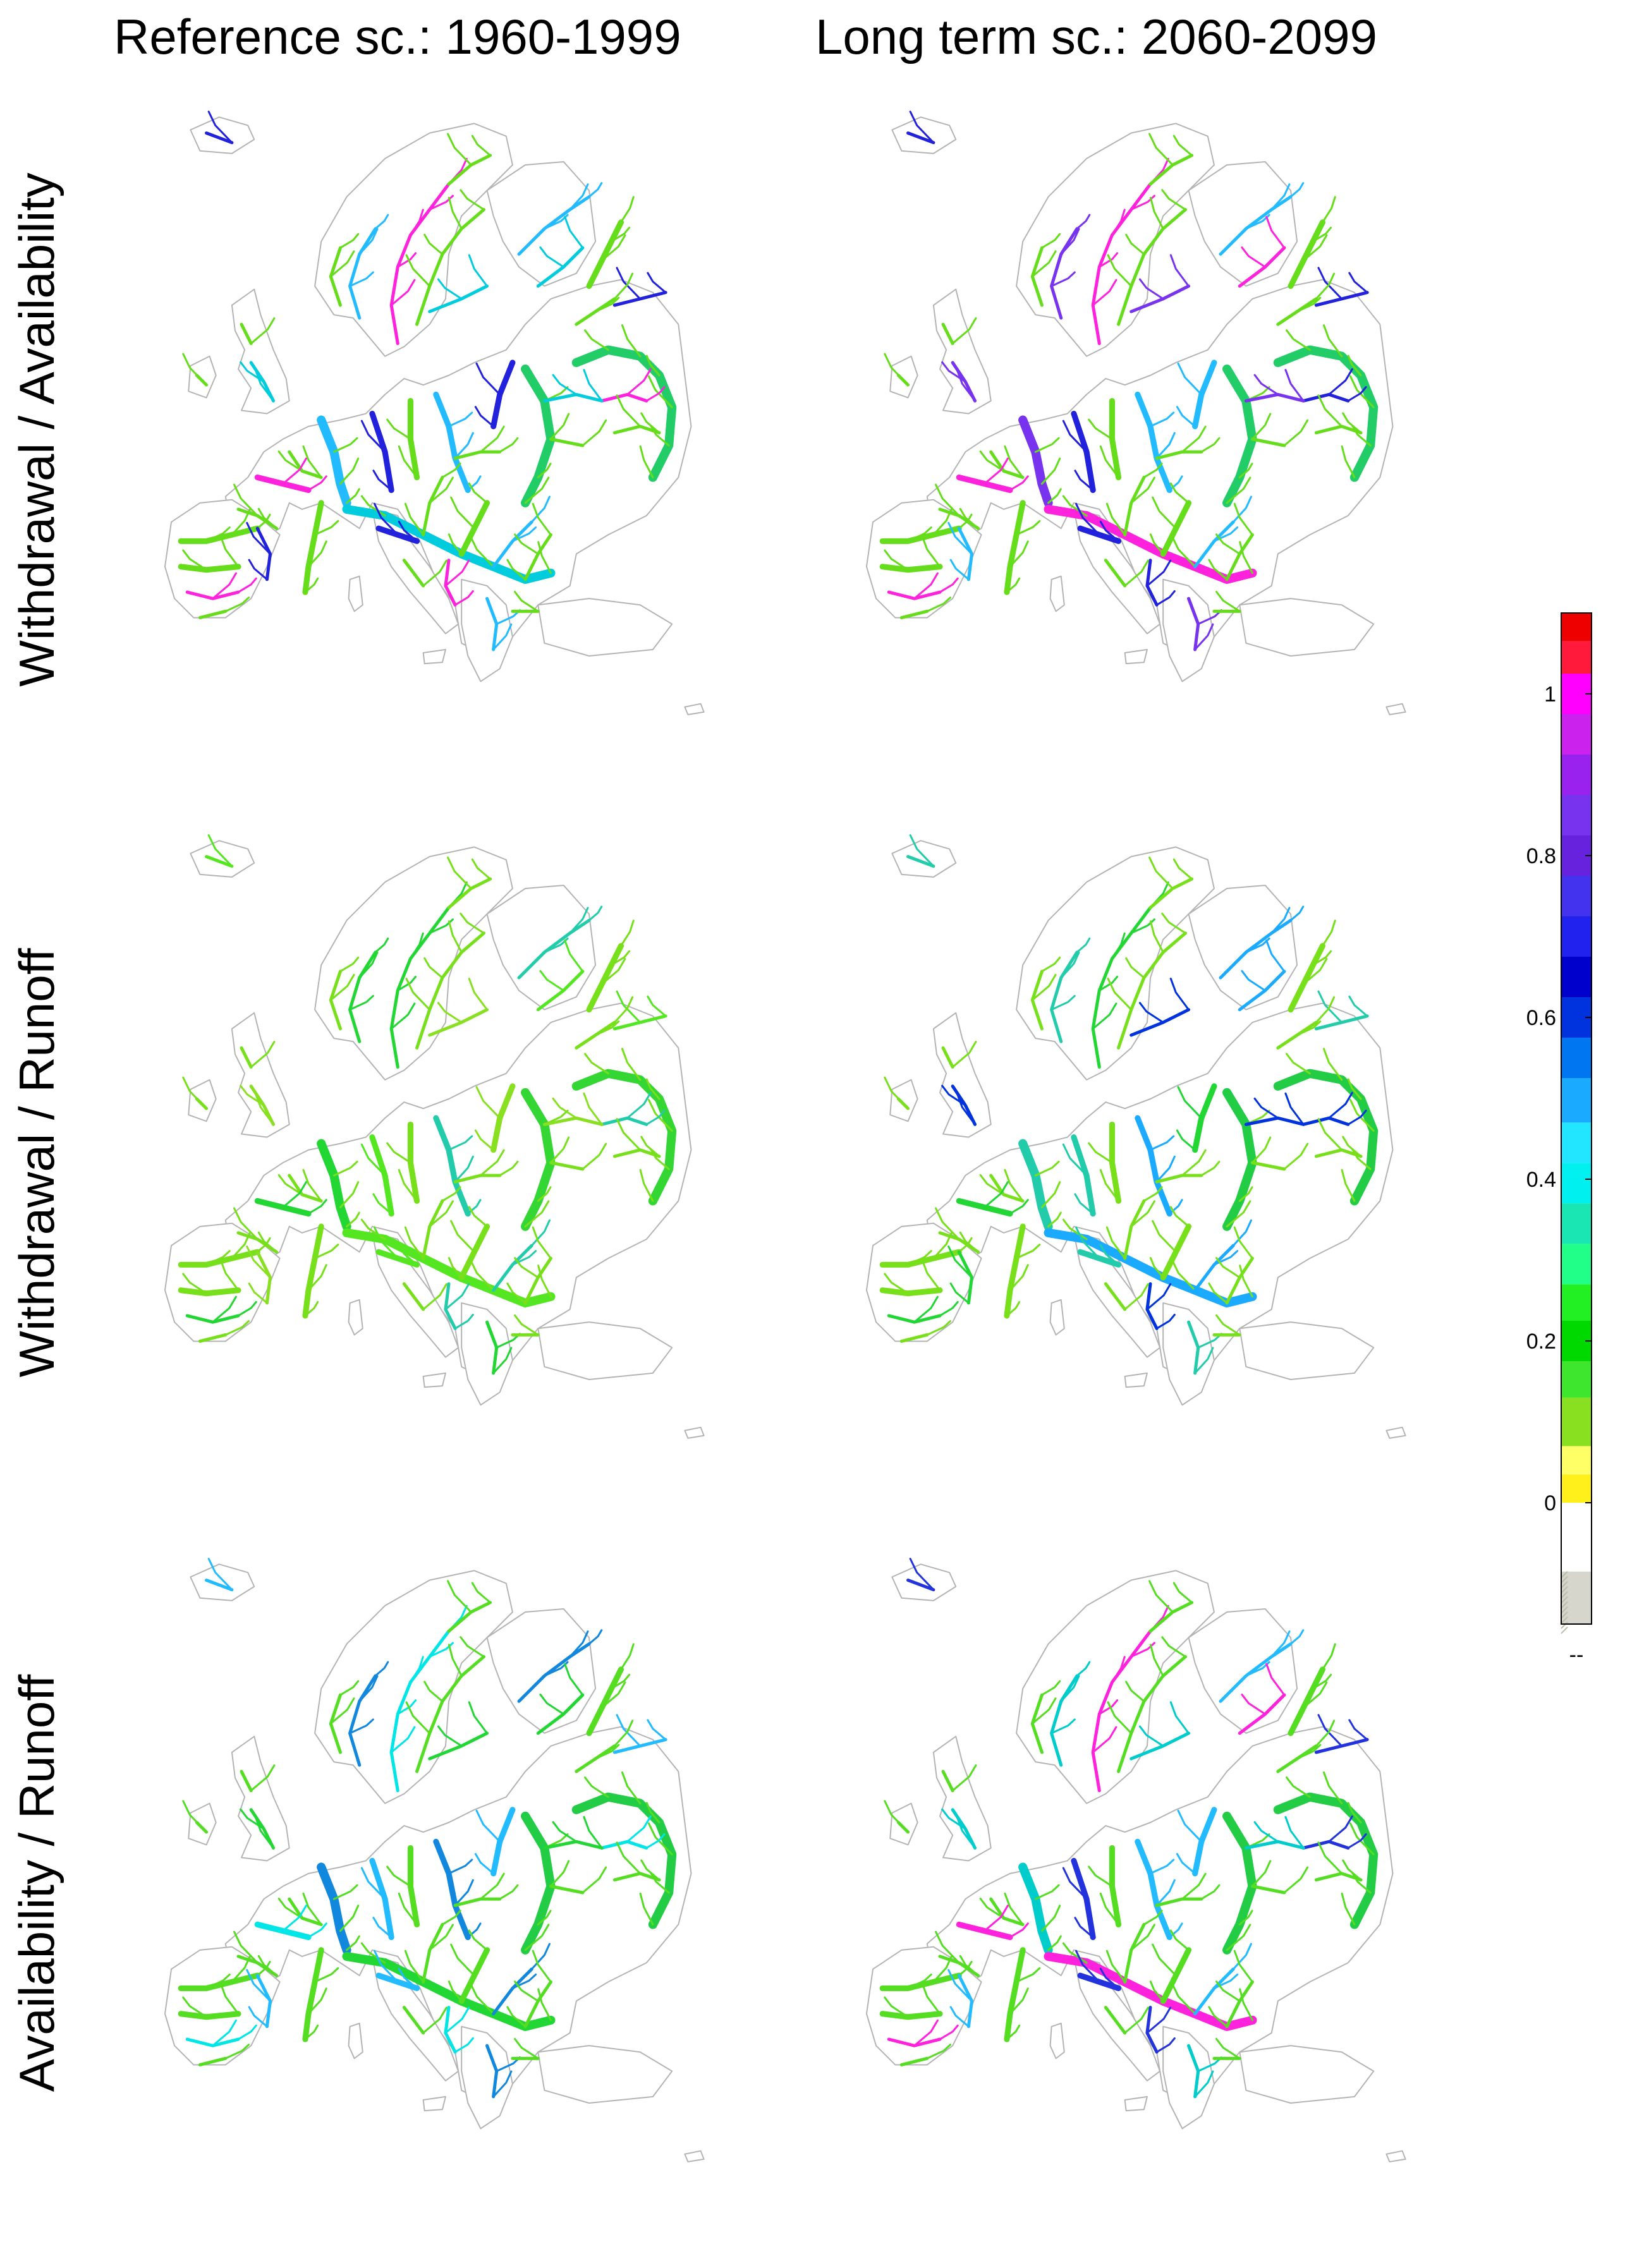  What do you see at coordinates (1576, 734) in the screenshot?
I see `colorbar-band` at bounding box center [1576, 734].